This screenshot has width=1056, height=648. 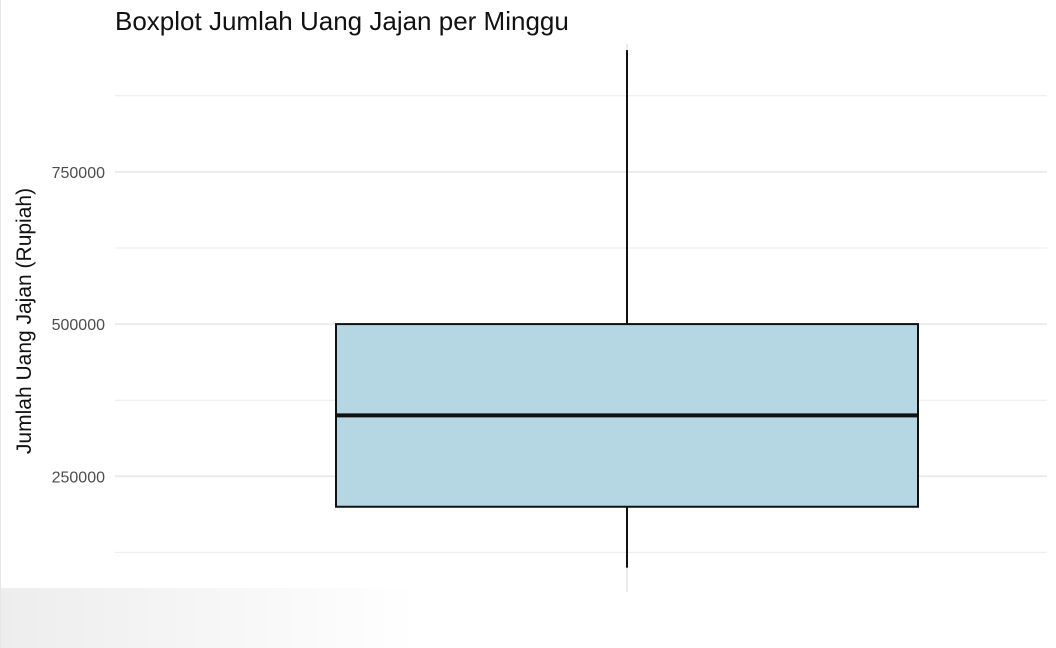 I want to click on y-axis-label: Jumlah Uang Jajan (Rupiah), so click(x=24, y=321).